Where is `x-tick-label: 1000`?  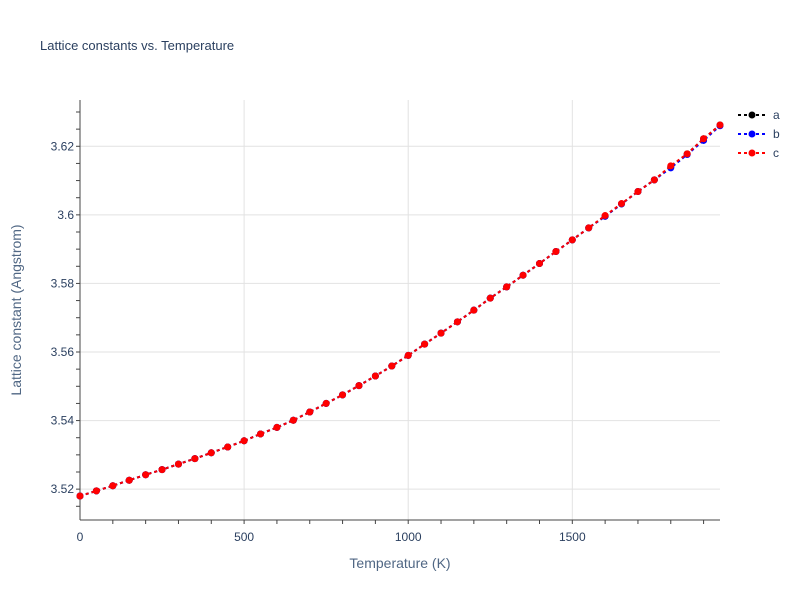
x-tick-label: 1000 is located at coordinates (408, 537).